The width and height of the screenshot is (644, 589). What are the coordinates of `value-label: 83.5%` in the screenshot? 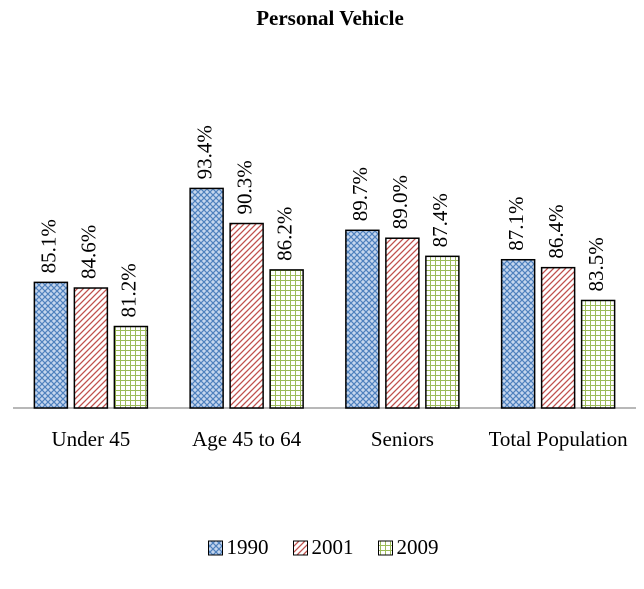 It's located at (596, 264).